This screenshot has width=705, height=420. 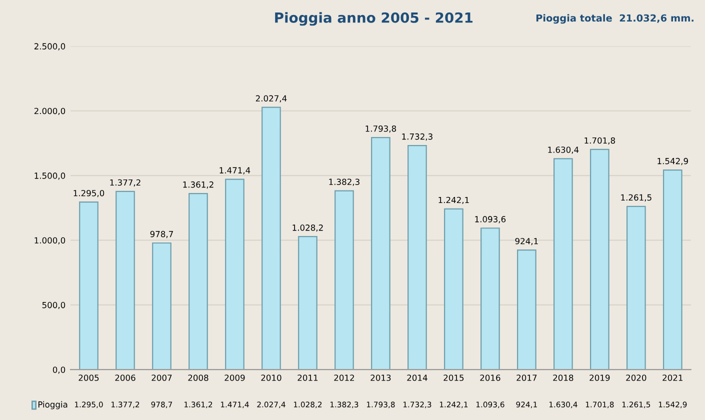 I want to click on text: 1.028,2, so click(x=307, y=228).